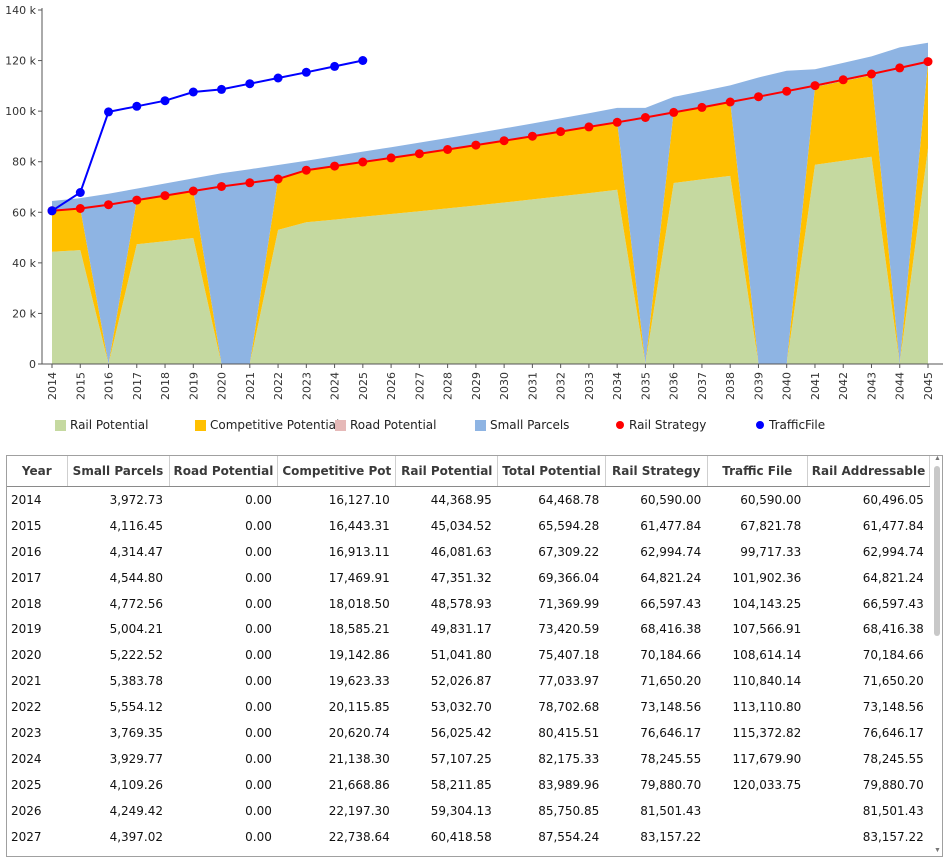 The width and height of the screenshot is (947, 858). I want to click on table-cell: 3,769.35, so click(136, 732).